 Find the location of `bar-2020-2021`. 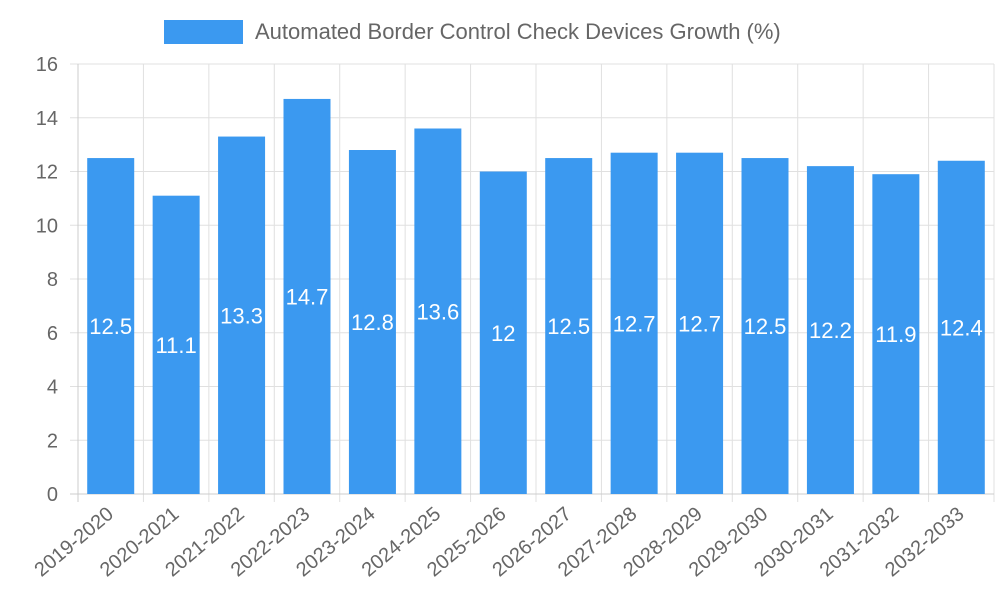

bar-2020-2021 is located at coordinates (176, 344).